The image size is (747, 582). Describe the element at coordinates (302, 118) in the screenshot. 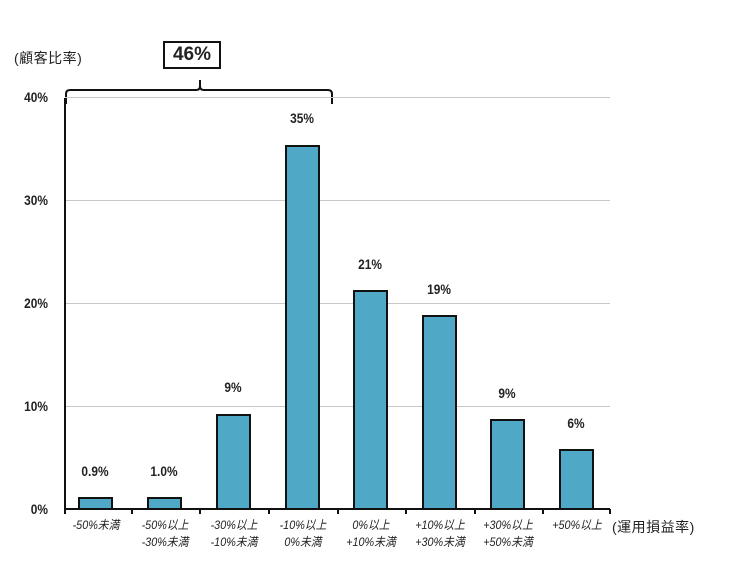

I see `value-label: 35%` at that location.